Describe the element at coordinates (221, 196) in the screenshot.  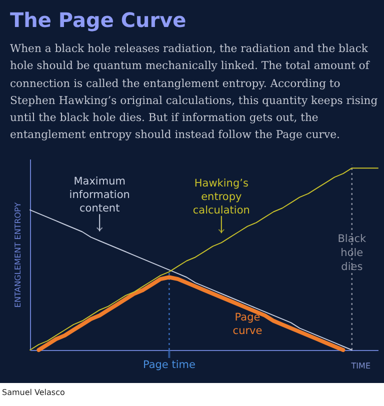
I see `series-label: Hawking’s entropy calculation` at that location.